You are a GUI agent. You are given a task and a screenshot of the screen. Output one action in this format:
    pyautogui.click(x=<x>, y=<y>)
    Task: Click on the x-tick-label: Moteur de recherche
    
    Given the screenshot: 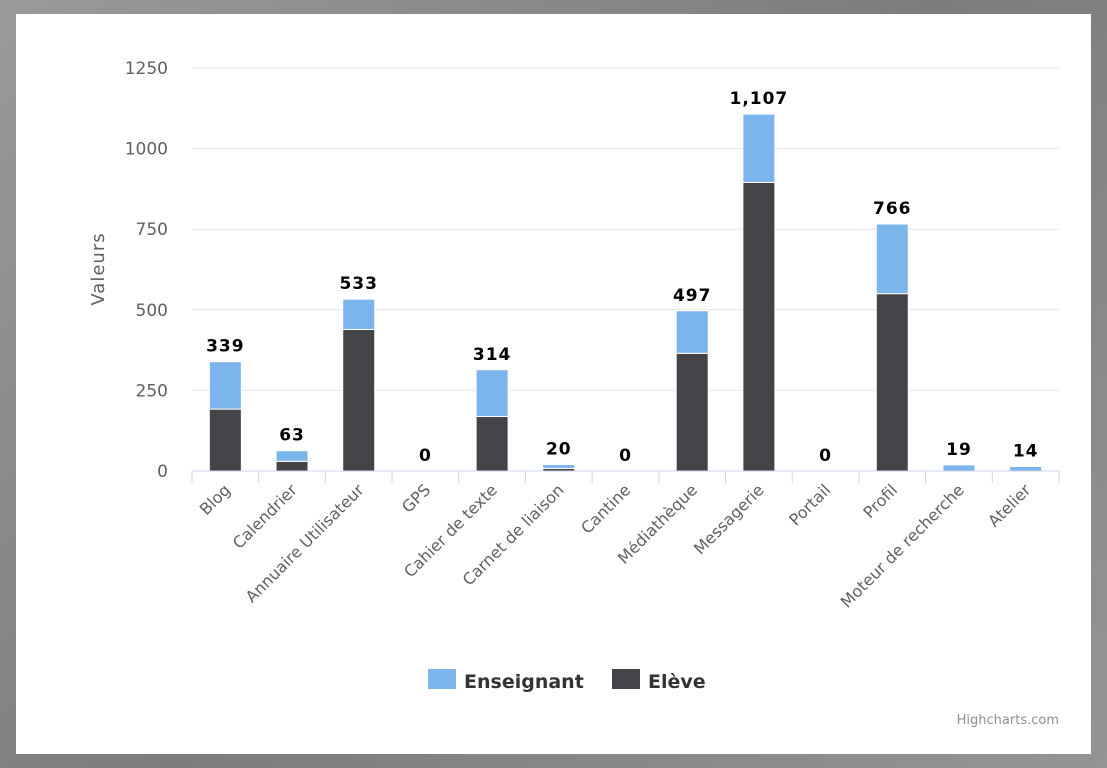 What is the action you would take?
    pyautogui.click(x=902, y=545)
    